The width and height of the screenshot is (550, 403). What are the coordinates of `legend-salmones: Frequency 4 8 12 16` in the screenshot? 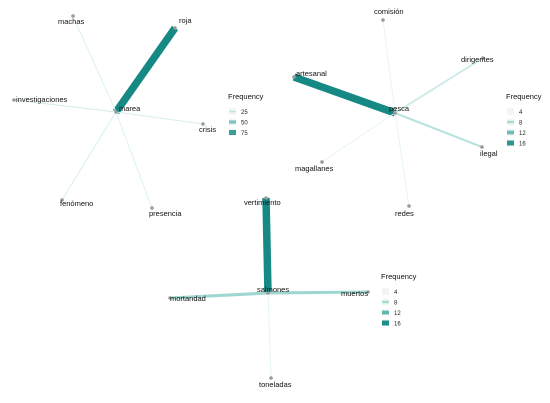 It's located at (399, 300).